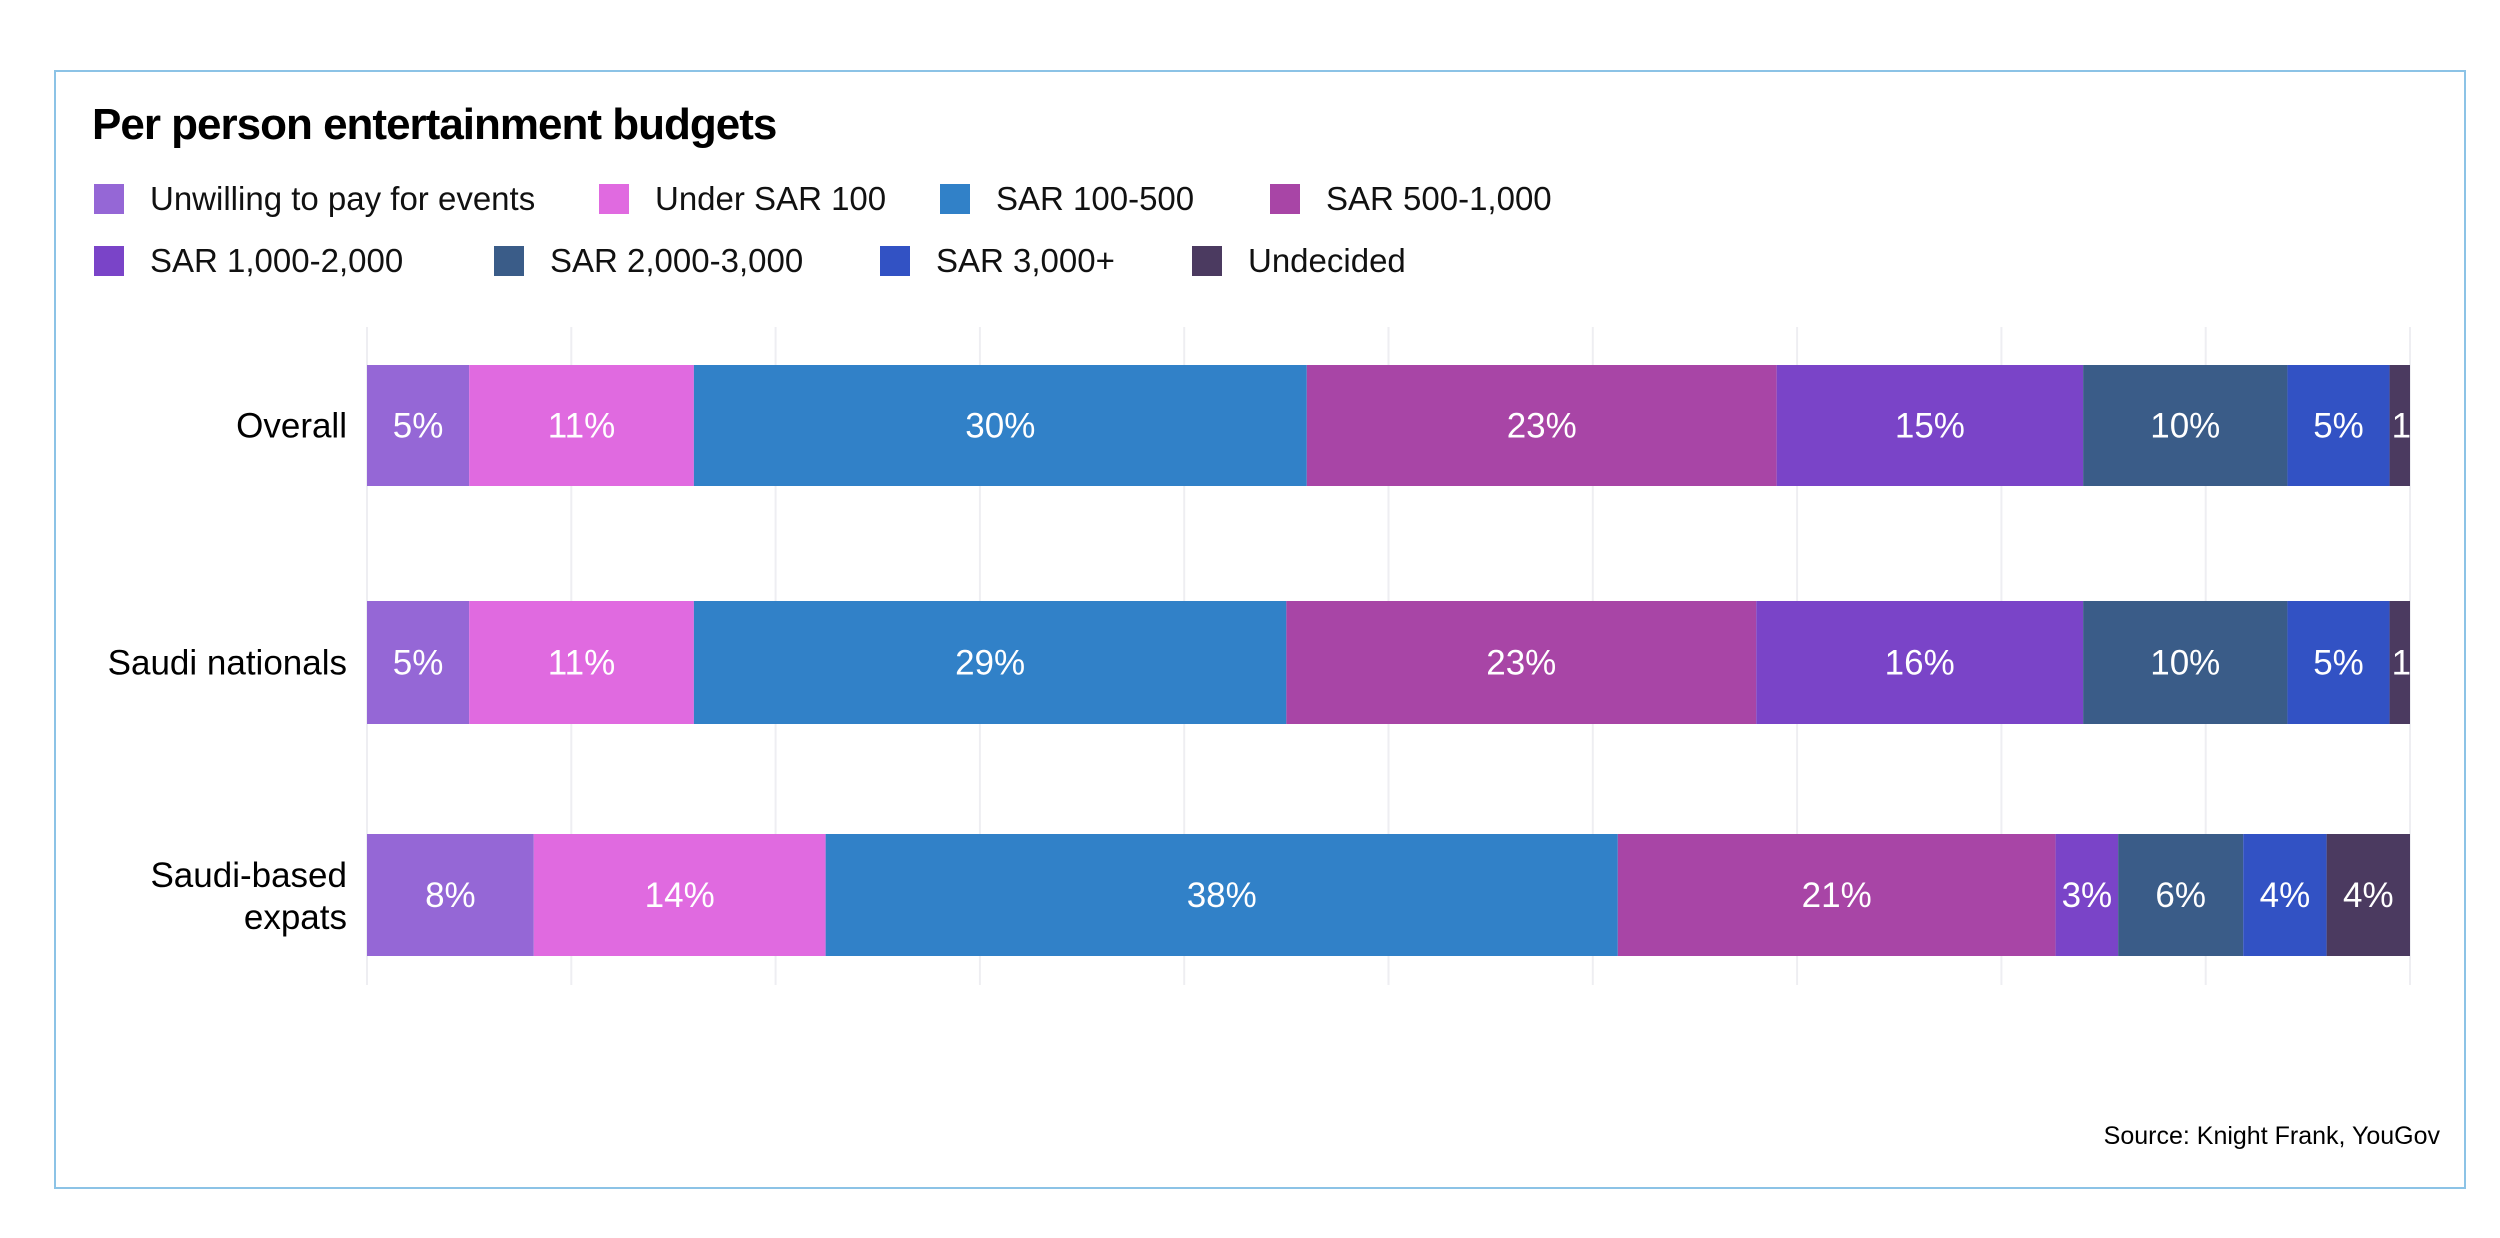 This screenshot has height=1238, width=2500. I want to click on data-label: 16%, so click(1920, 663).